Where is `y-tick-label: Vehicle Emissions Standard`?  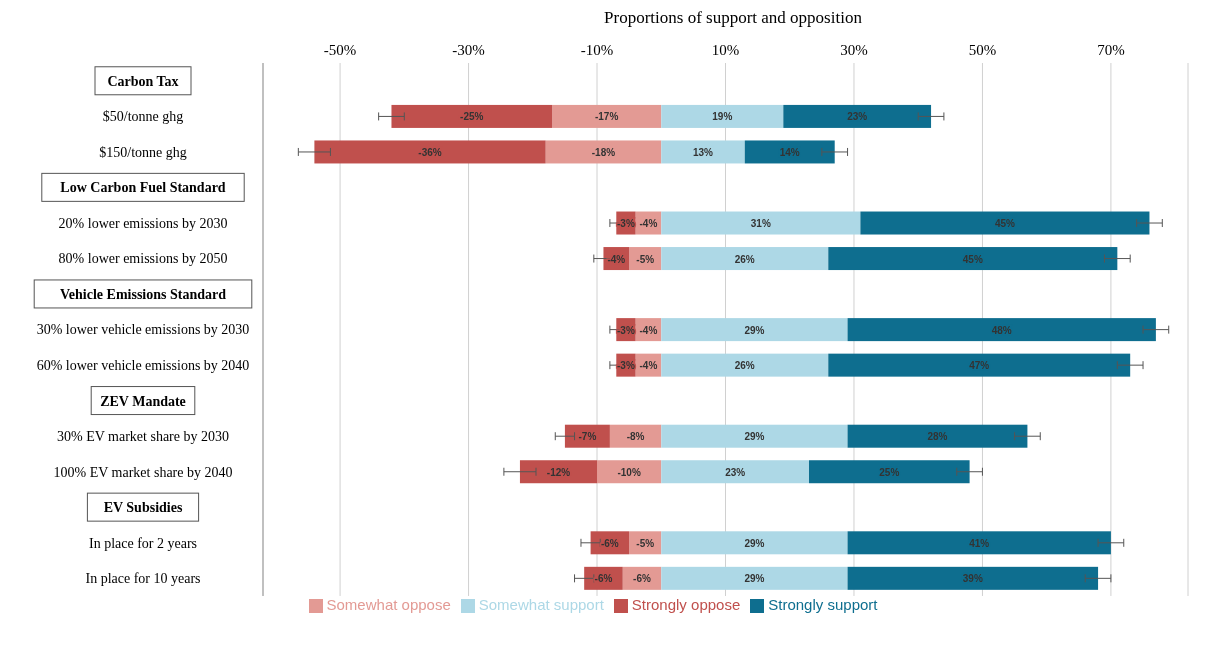
y-tick-label: Vehicle Emissions Standard is located at coordinates (143, 294).